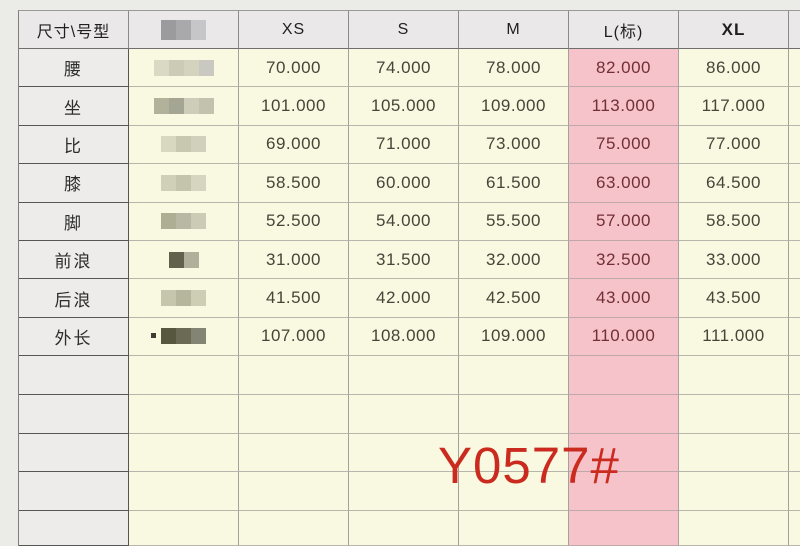 The image size is (800, 546). I want to click on value-cell: 61.500, so click(514, 183).